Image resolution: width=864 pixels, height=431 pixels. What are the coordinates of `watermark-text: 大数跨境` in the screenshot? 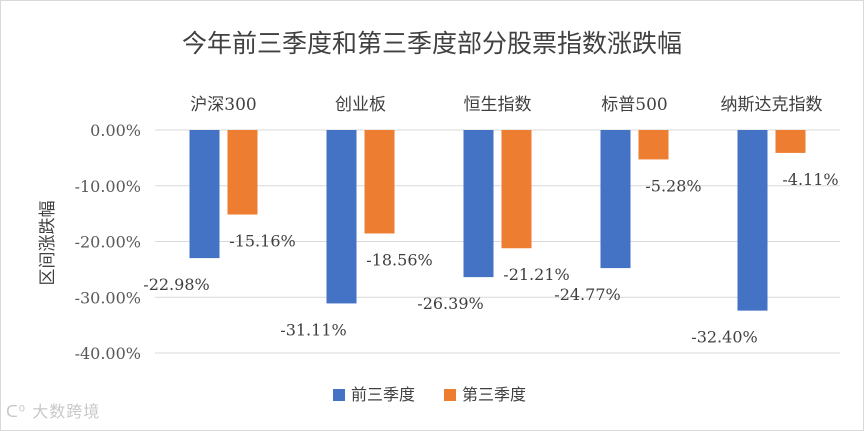 It's located at (66, 411).